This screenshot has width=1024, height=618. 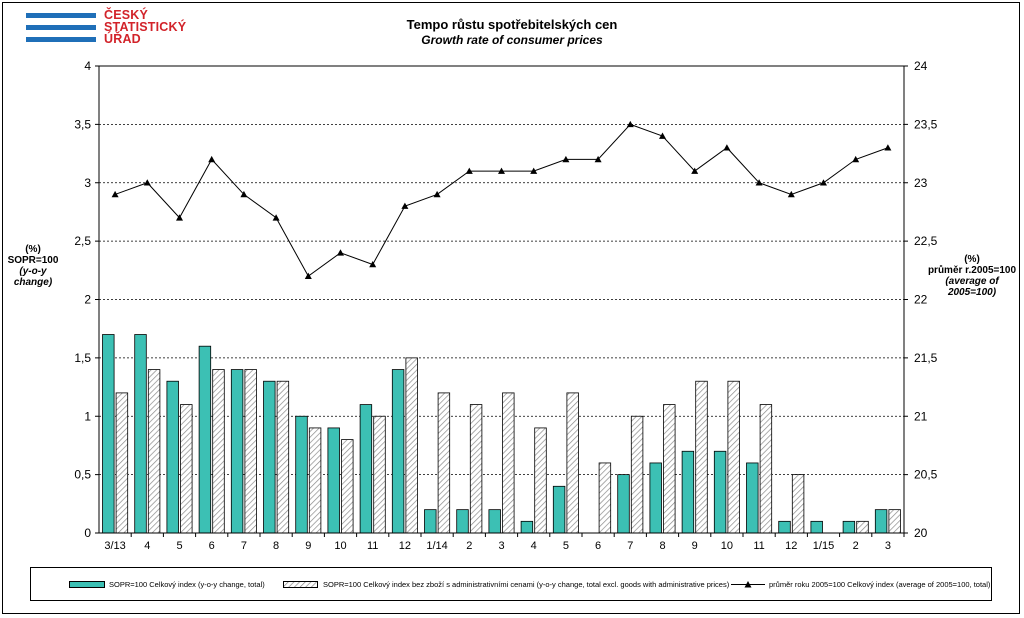 I want to click on right-tick-label: 22,5, so click(x=926, y=241).